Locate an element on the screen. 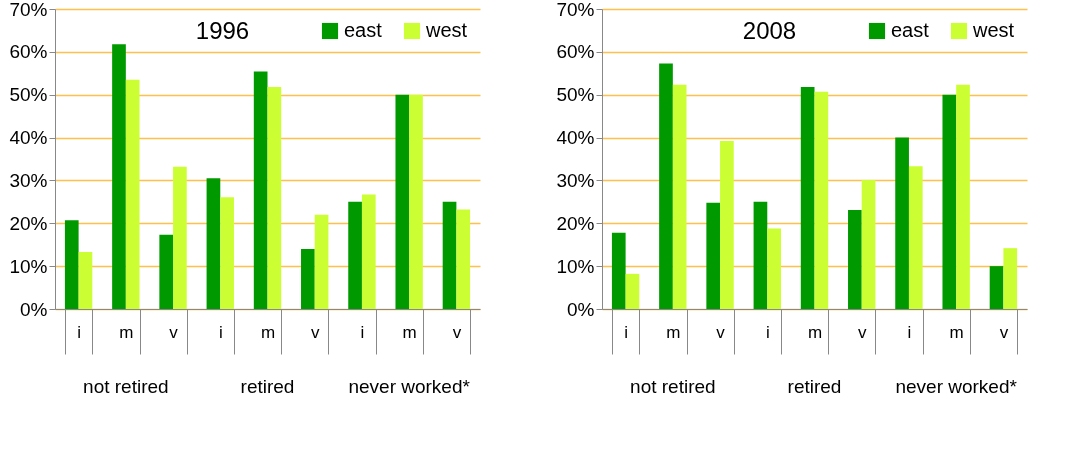 This screenshot has height=464, width=1083. chart-title: 2008 is located at coordinates (769, 30).